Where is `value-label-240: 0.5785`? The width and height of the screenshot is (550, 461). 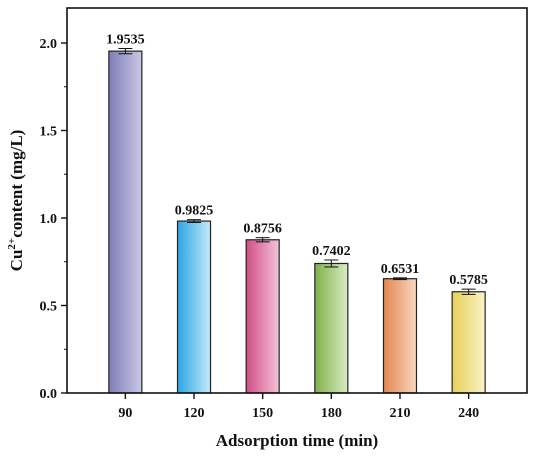 value-label-240: 0.5785 is located at coordinates (468, 280).